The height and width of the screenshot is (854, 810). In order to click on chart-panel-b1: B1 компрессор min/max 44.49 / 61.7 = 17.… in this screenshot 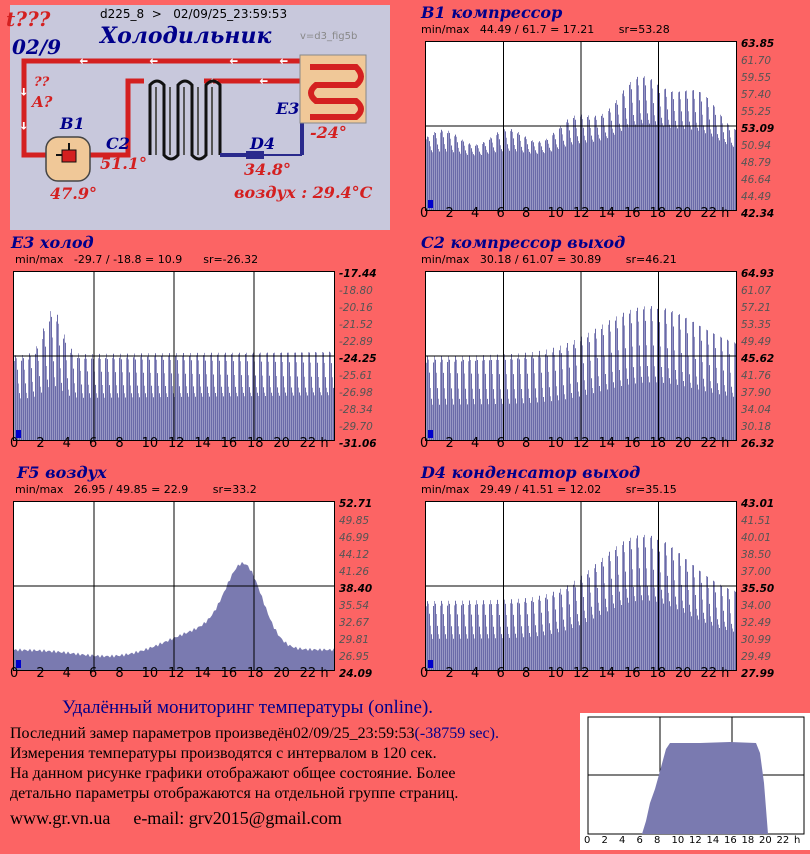, I will do `click(612, 112)`.